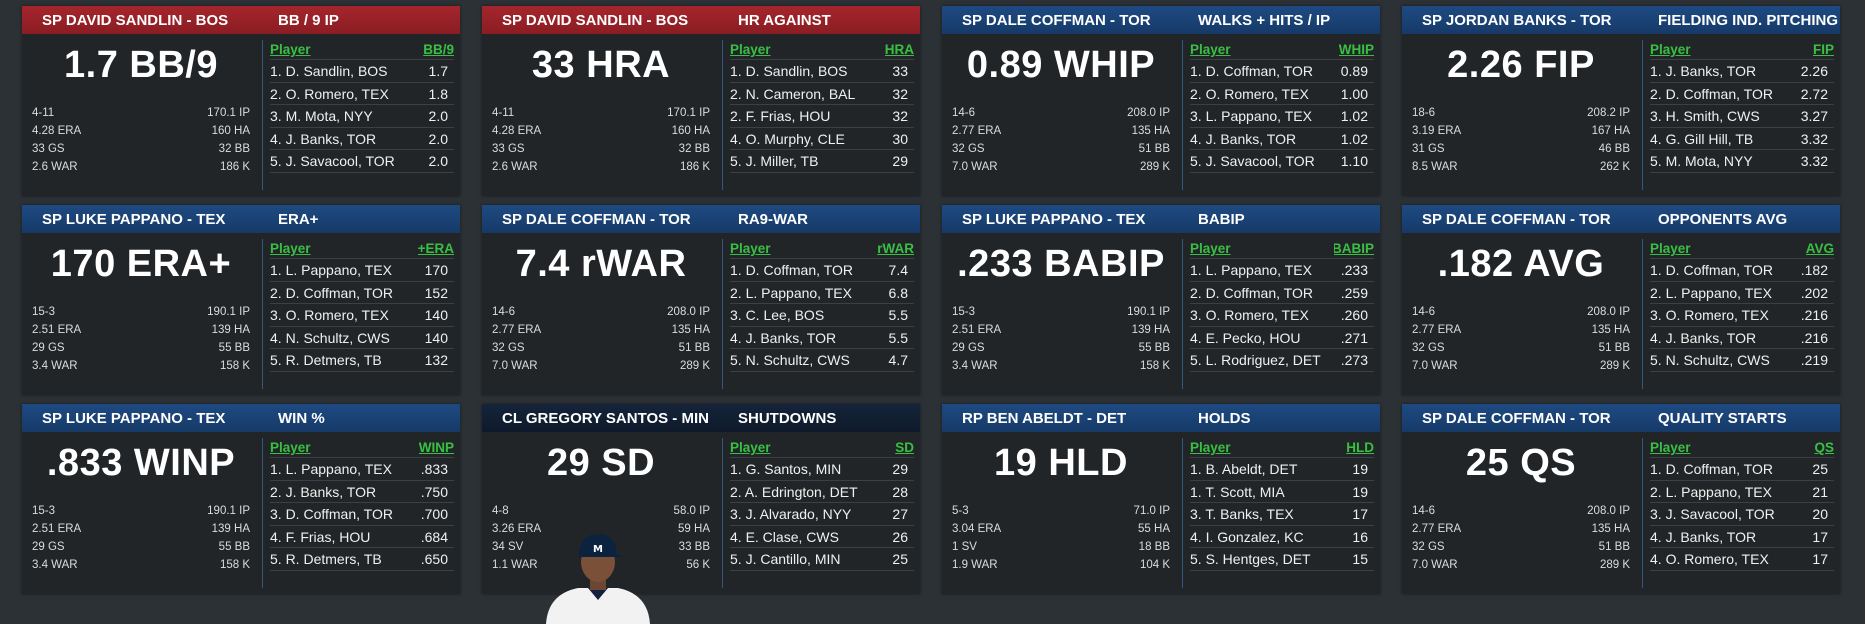 The image size is (1865, 624). What do you see at coordinates (362, 537) in the screenshot?
I see `leader-row: 4. F. Frias, HOU .684` at bounding box center [362, 537].